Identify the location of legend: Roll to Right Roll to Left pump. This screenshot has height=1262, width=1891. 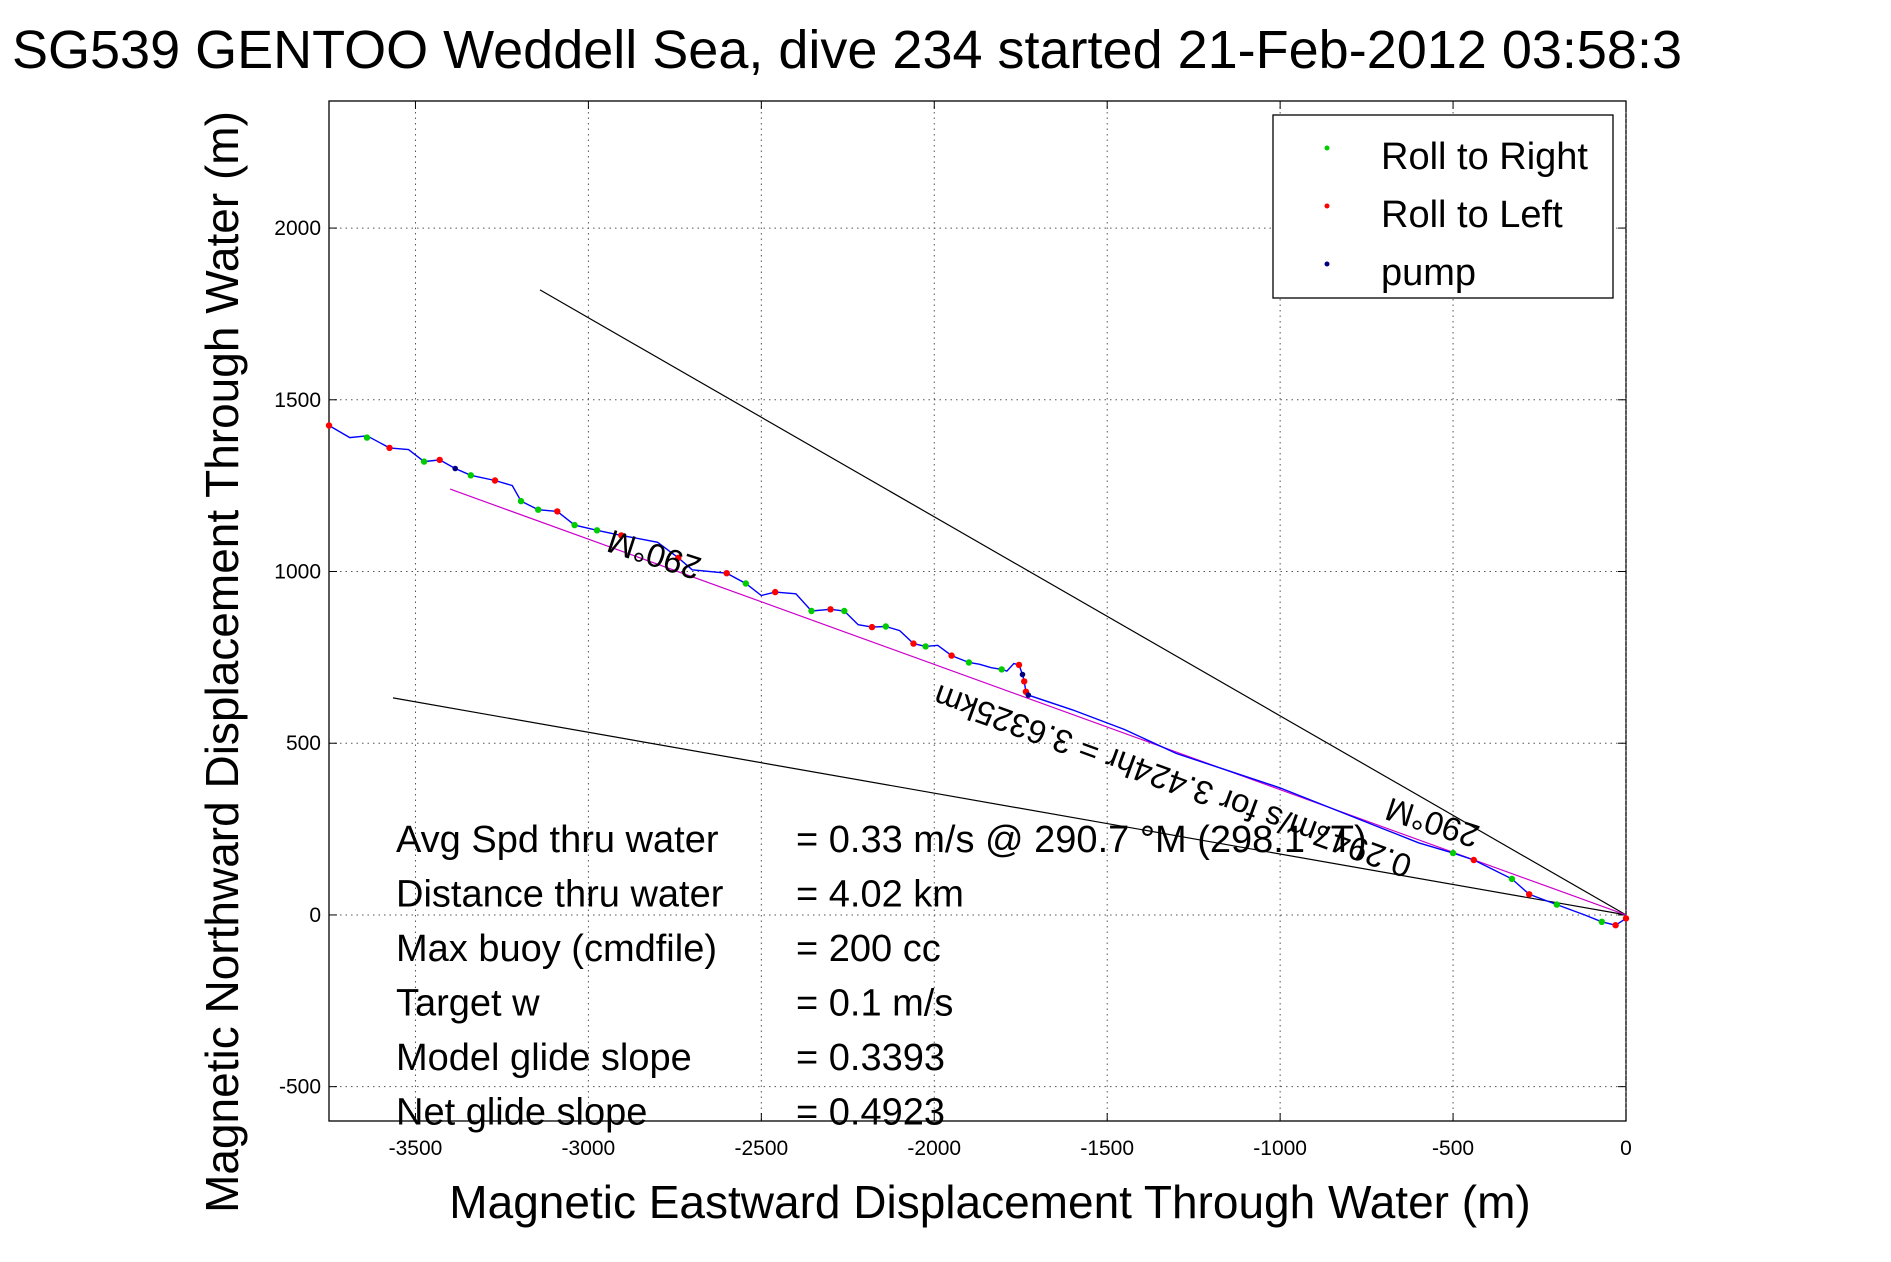
(1443, 206).